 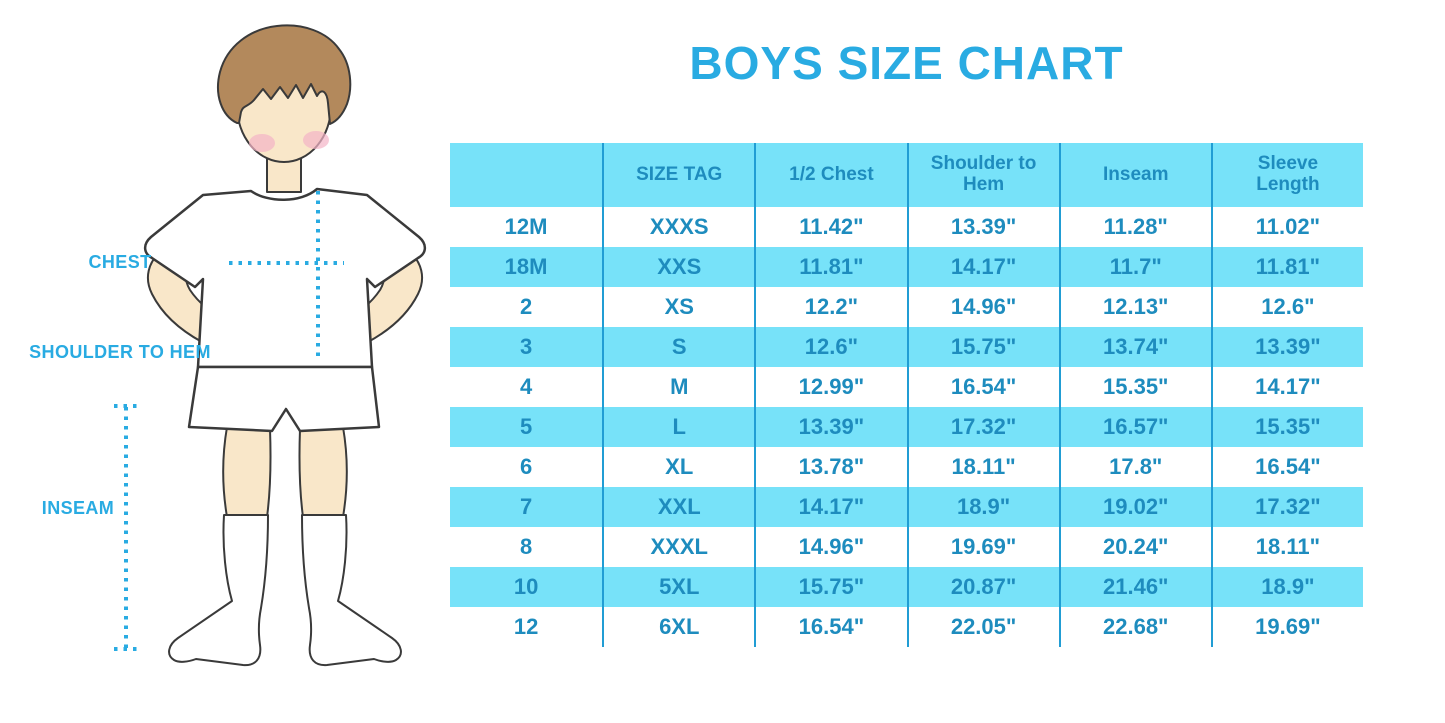 What do you see at coordinates (1134, 467) in the screenshot?
I see `inseam-cell: 17.8"` at bounding box center [1134, 467].